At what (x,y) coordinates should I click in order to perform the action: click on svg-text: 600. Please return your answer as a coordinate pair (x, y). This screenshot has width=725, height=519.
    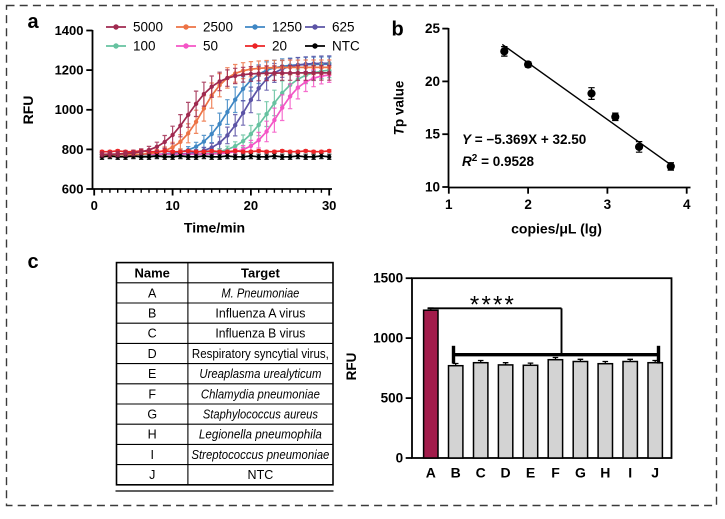
    Looking at the image, I should click on (73, 189).